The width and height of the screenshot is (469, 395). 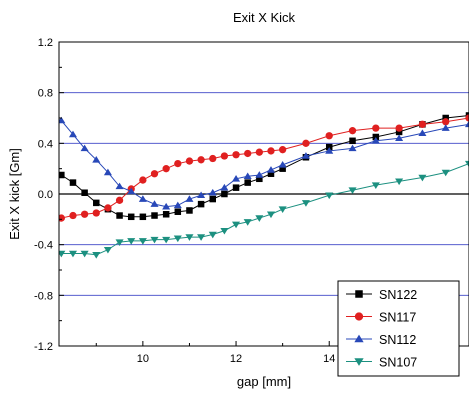 I want to click on legend-marker-sn112, so click(x=359, y=338).